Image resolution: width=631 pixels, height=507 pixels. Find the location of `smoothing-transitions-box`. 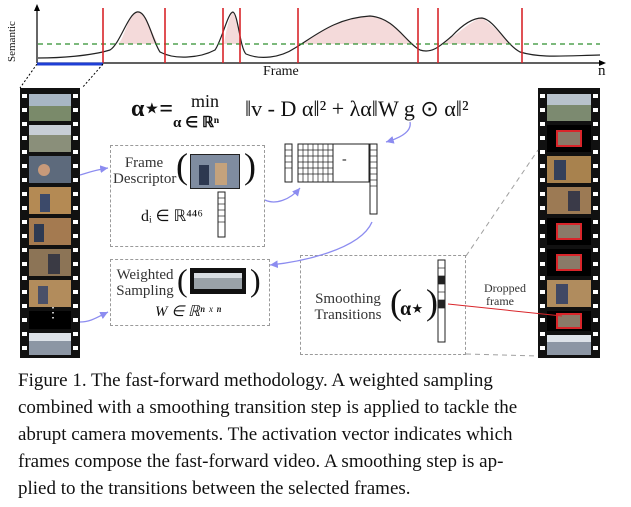

smoothing-transitions-box is located at coordinates (383, 305).